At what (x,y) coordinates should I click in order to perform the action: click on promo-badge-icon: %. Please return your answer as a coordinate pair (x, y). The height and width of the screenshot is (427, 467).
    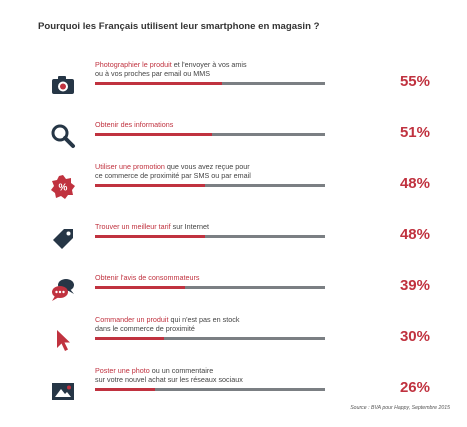
    Looking at the image, I should click on (63, 187).